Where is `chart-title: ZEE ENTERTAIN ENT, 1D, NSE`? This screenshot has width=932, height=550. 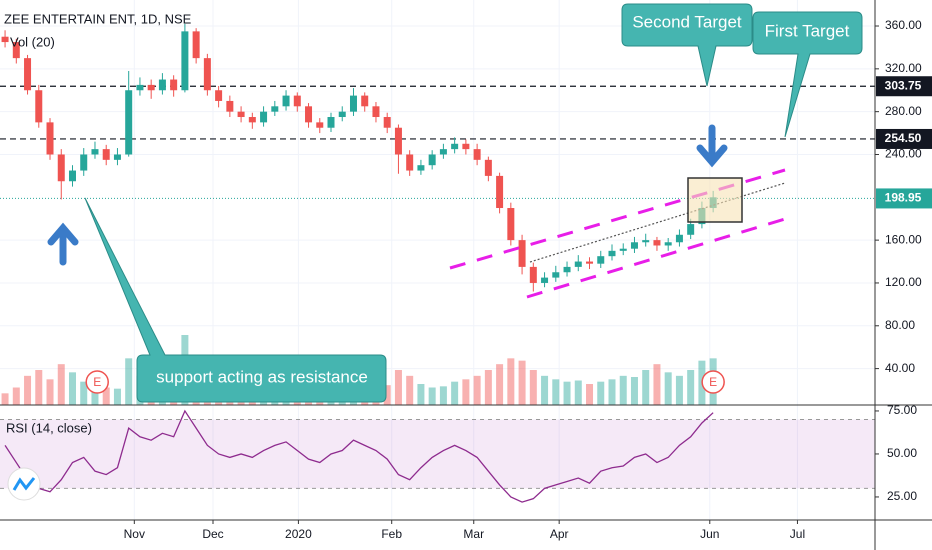 chart-title: ZEE ENTERTAIN ENT, 1D, NSE is located at coordinates (98, 18).